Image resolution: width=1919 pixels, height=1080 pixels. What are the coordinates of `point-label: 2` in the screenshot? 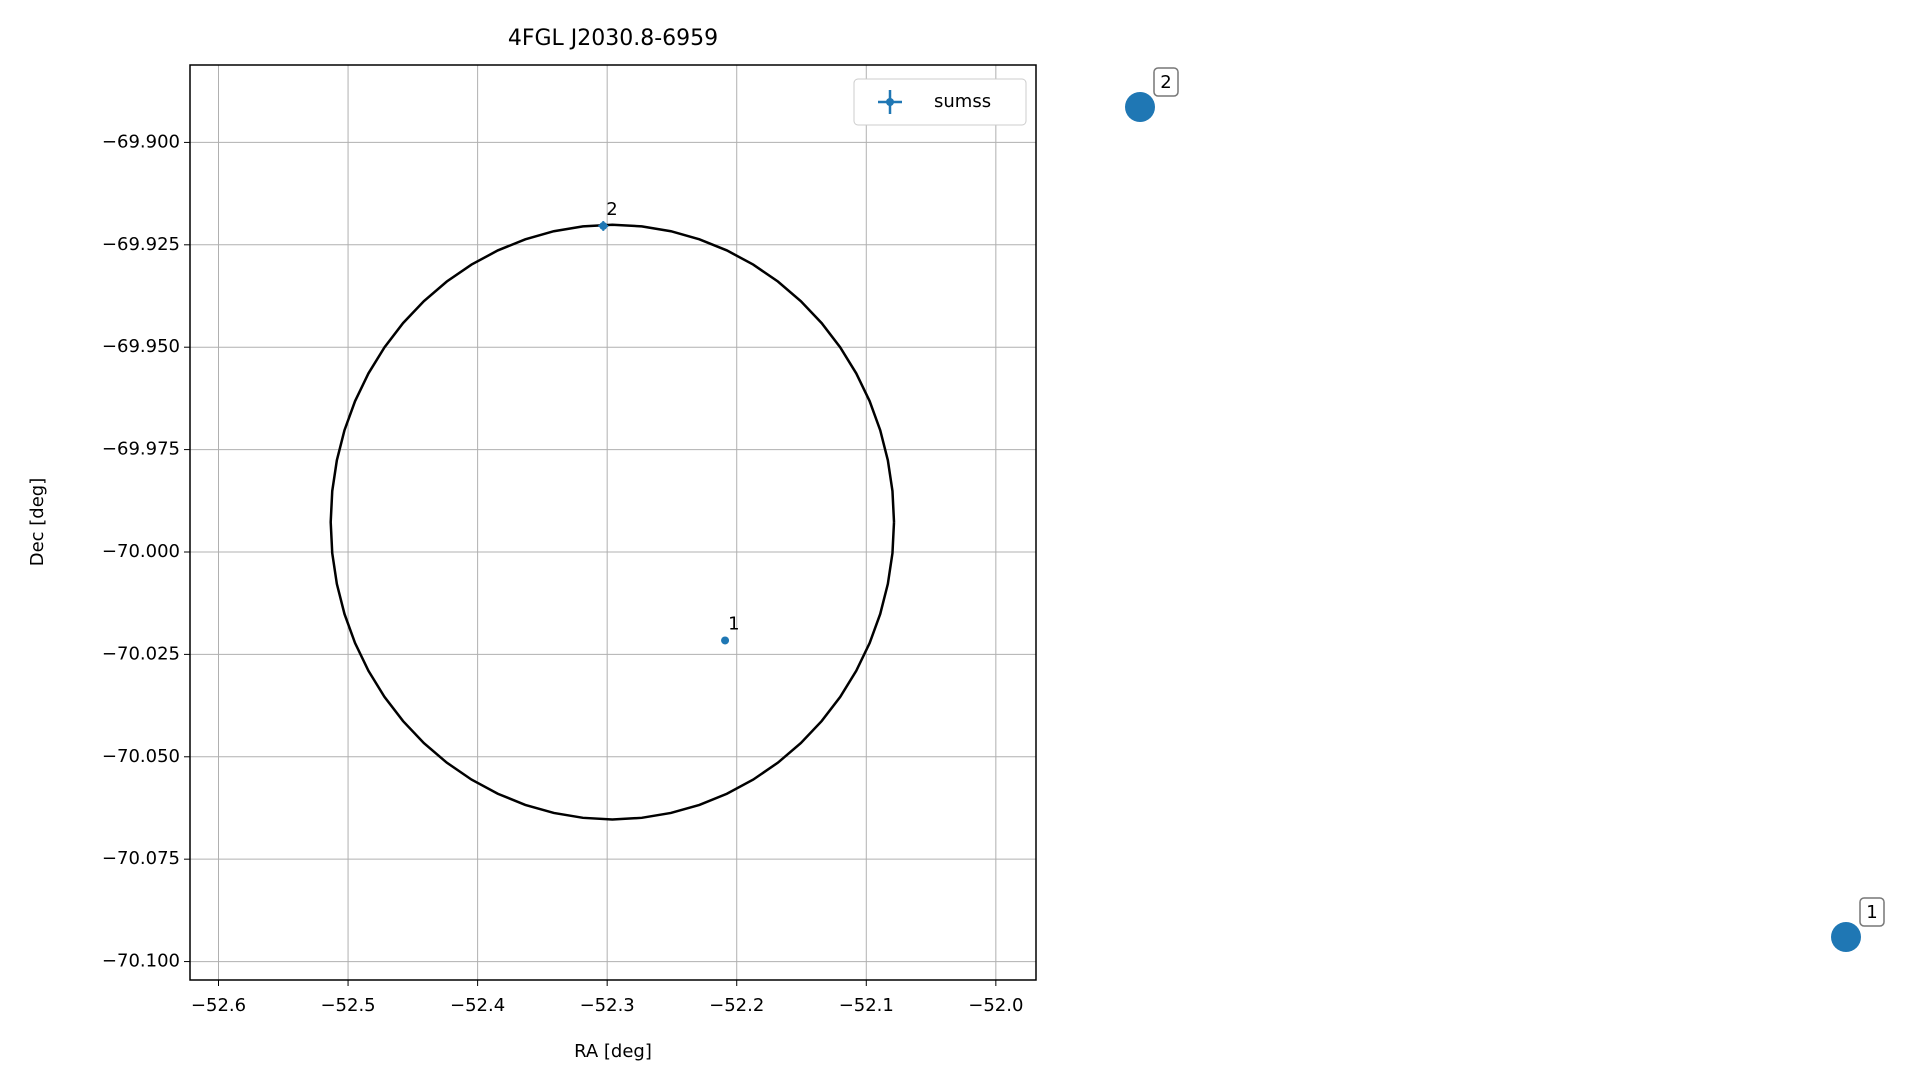 It's located at (611, 209).